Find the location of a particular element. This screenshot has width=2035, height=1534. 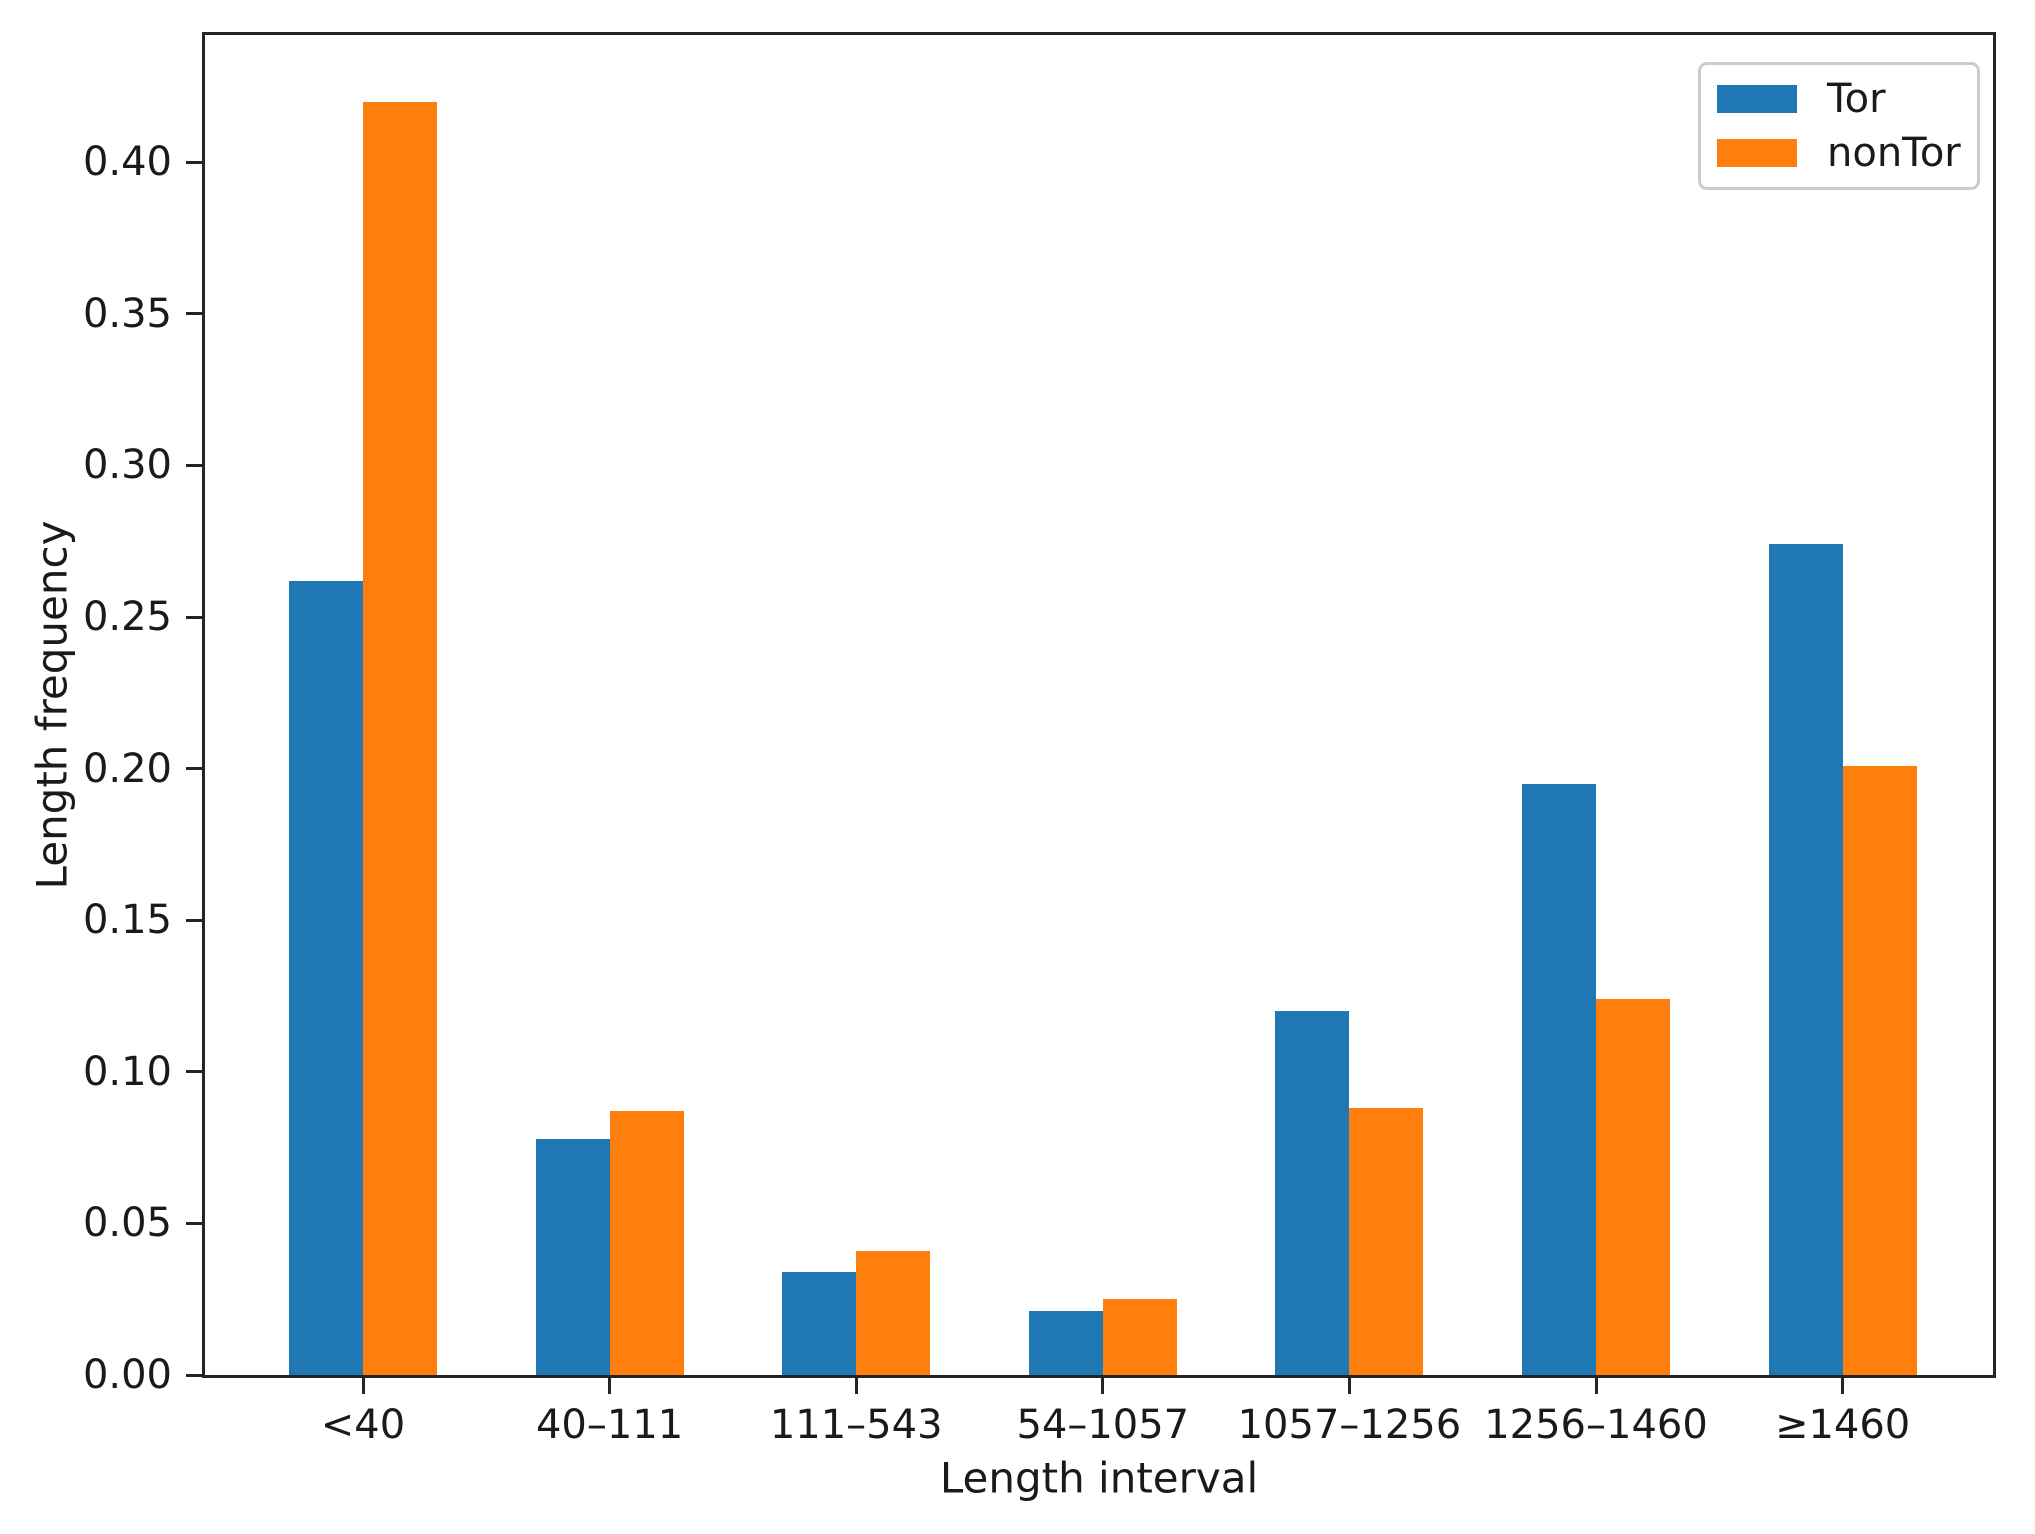

x-axis-title: Length interval is located at coordinates (1099, 1478).